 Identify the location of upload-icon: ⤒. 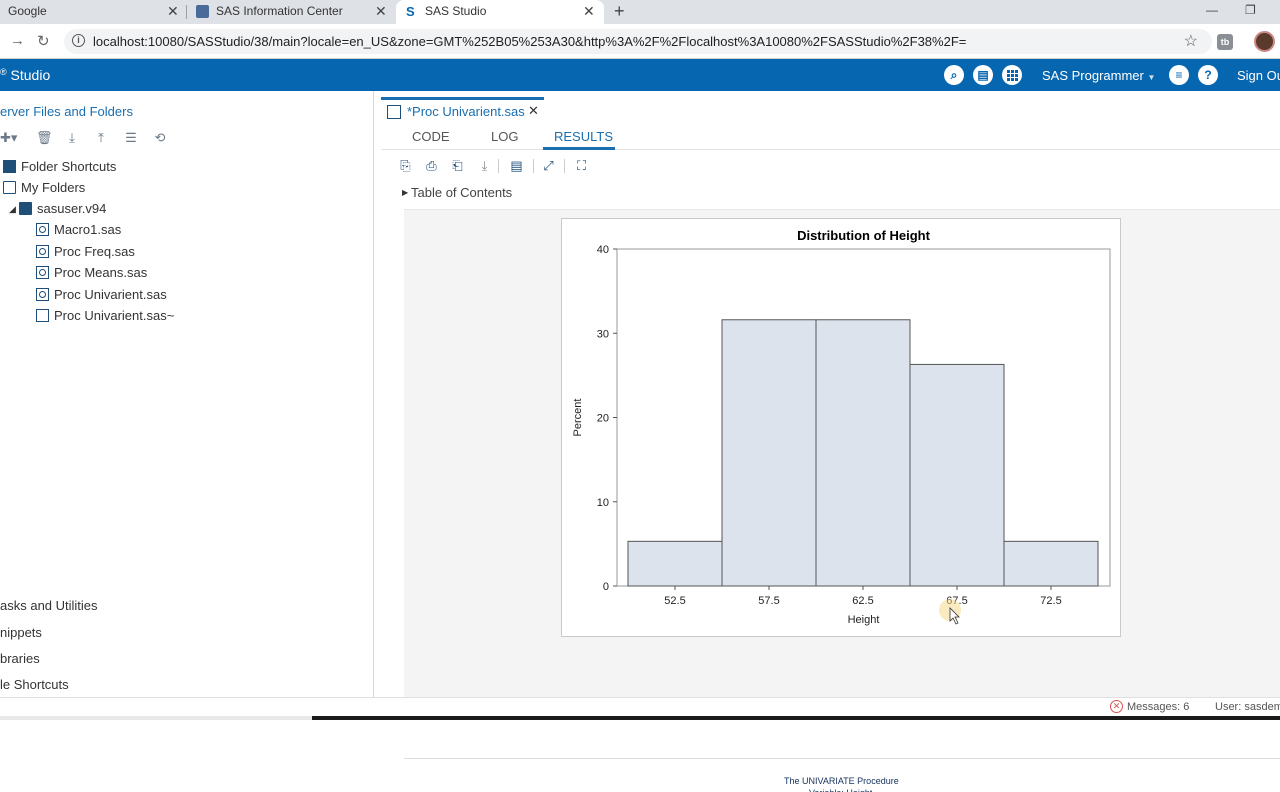
(101, 137).